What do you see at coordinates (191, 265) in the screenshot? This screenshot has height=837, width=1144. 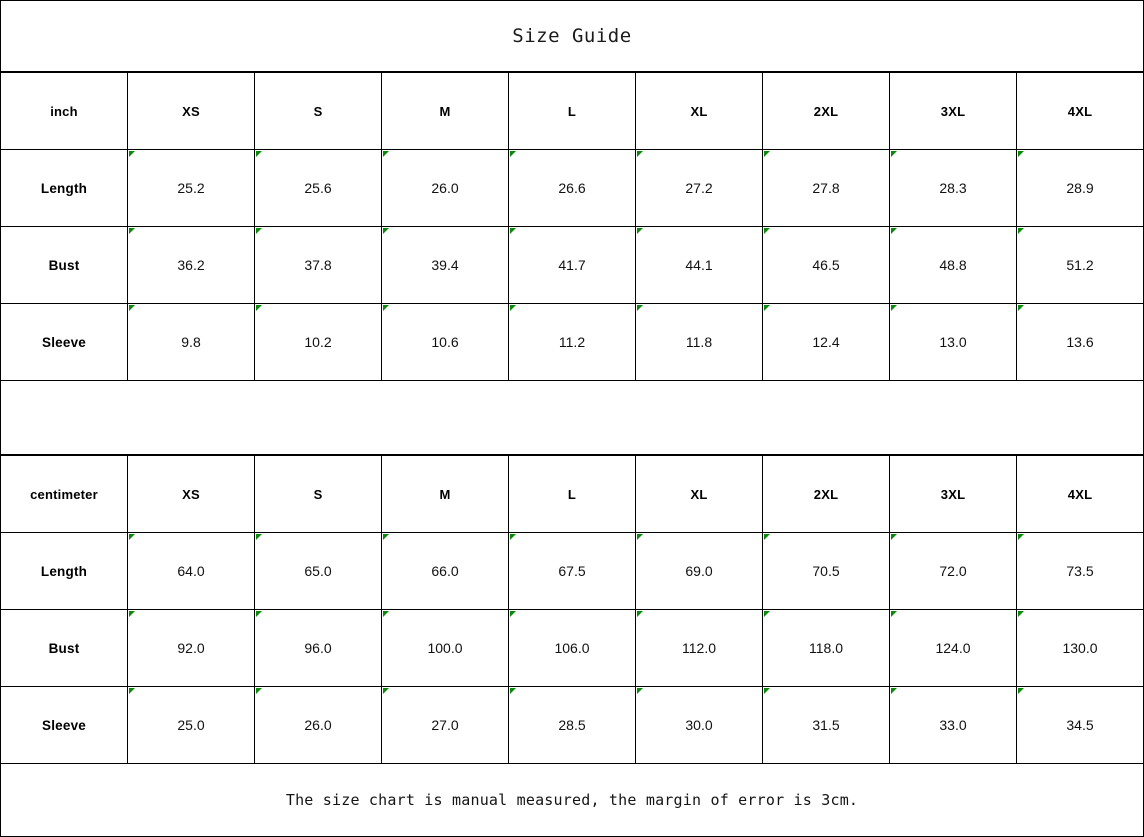 I see `cell-inch-bust-xs: 36.2` at bounding box center [191, 265].